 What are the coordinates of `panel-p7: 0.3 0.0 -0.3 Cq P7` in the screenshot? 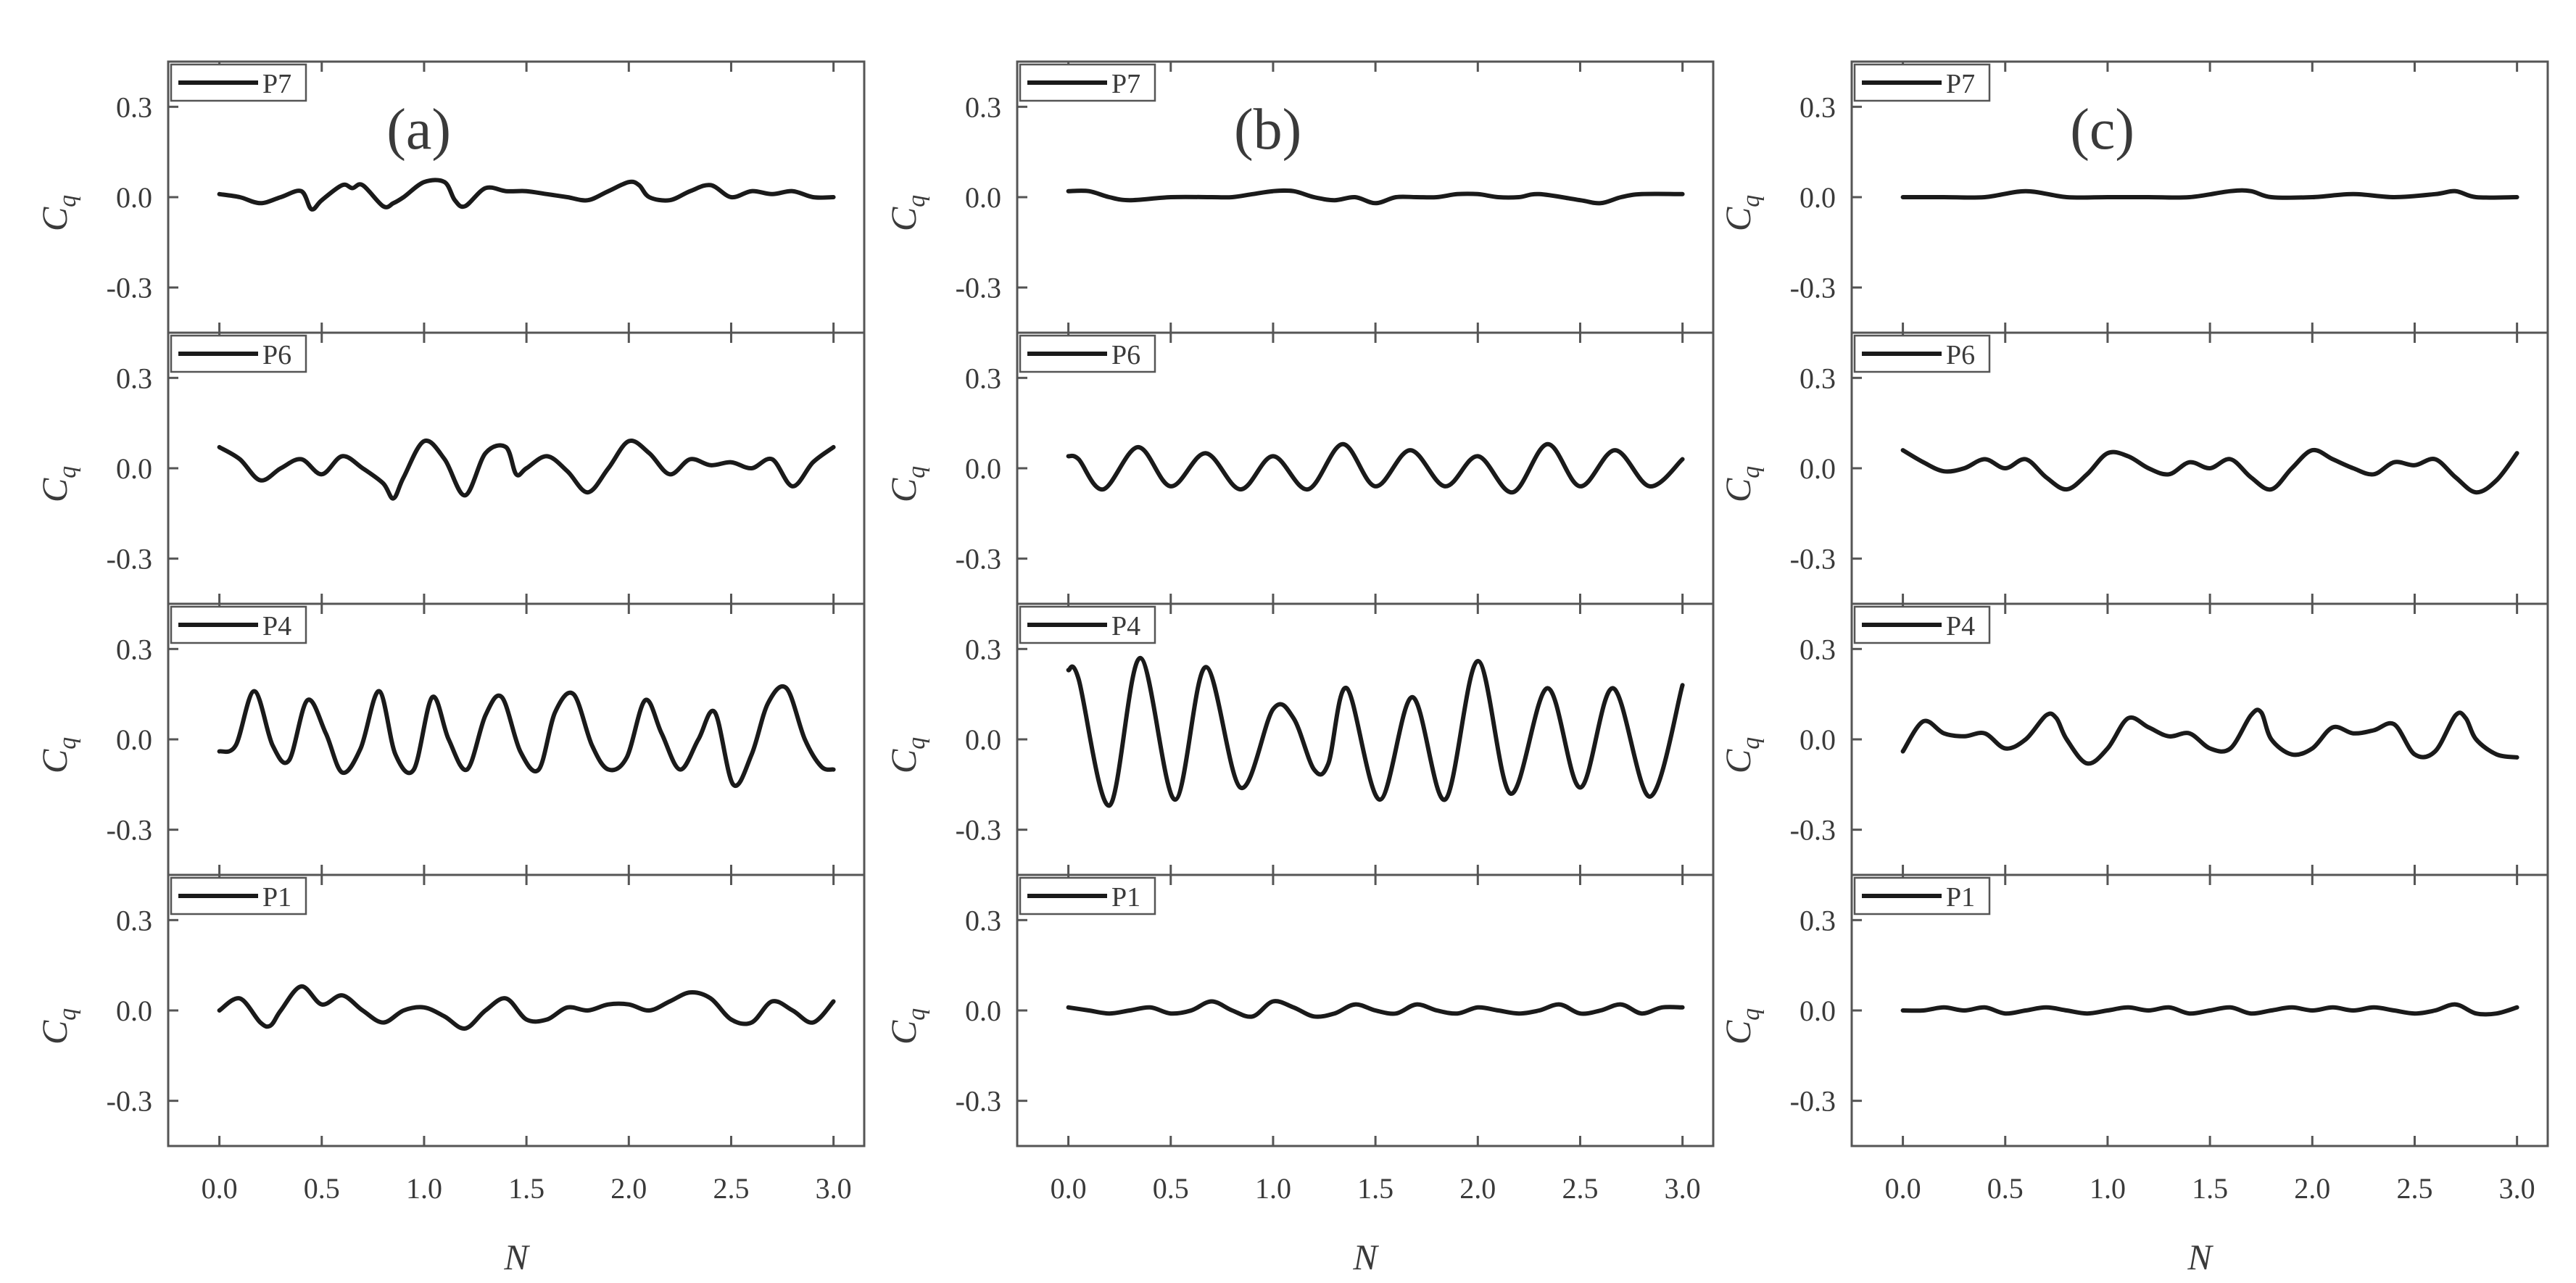 It's located at (1299, 197).